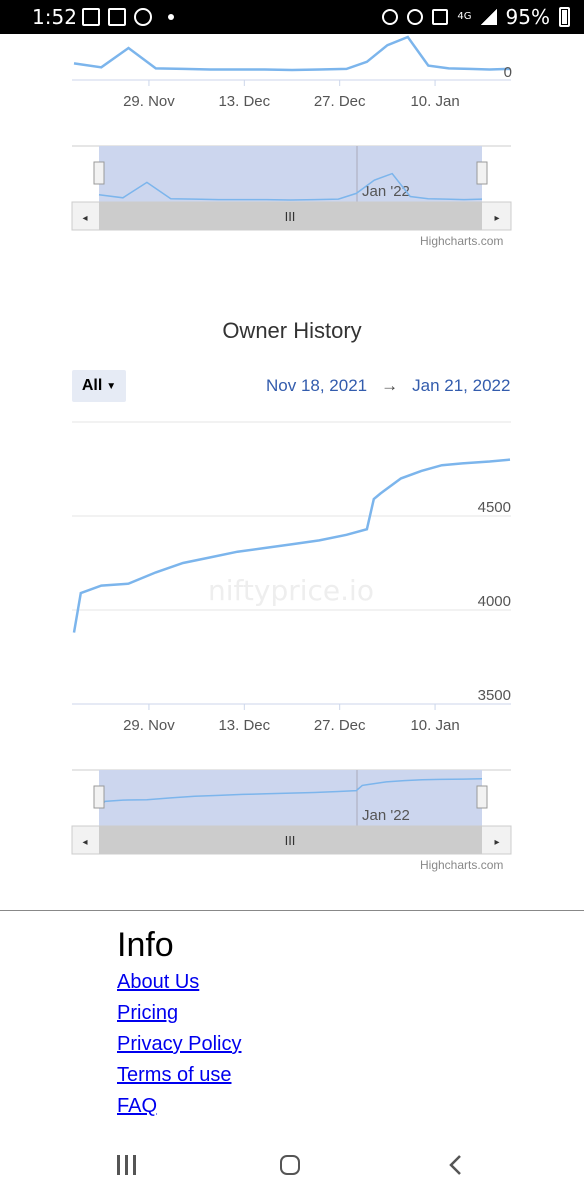 The width and height of the screenshot is (584, 1200). I want to click on recent-apps-icon, so click(128, 1165).